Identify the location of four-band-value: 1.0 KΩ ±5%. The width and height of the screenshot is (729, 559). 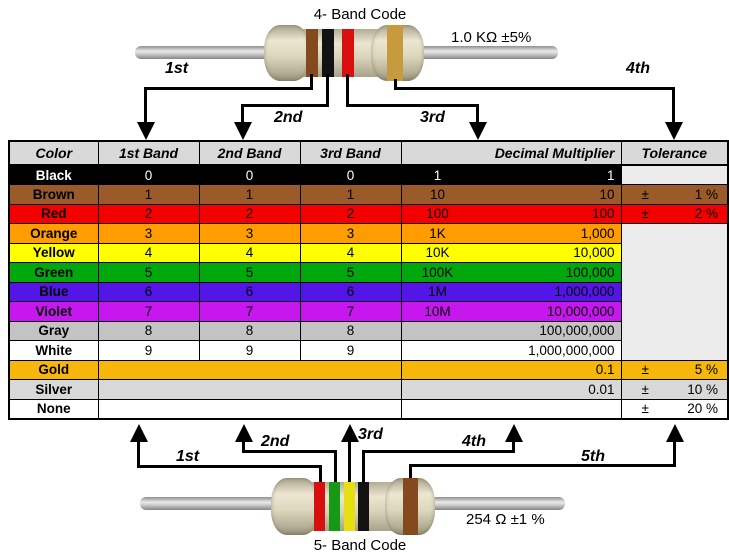
(491, 37).